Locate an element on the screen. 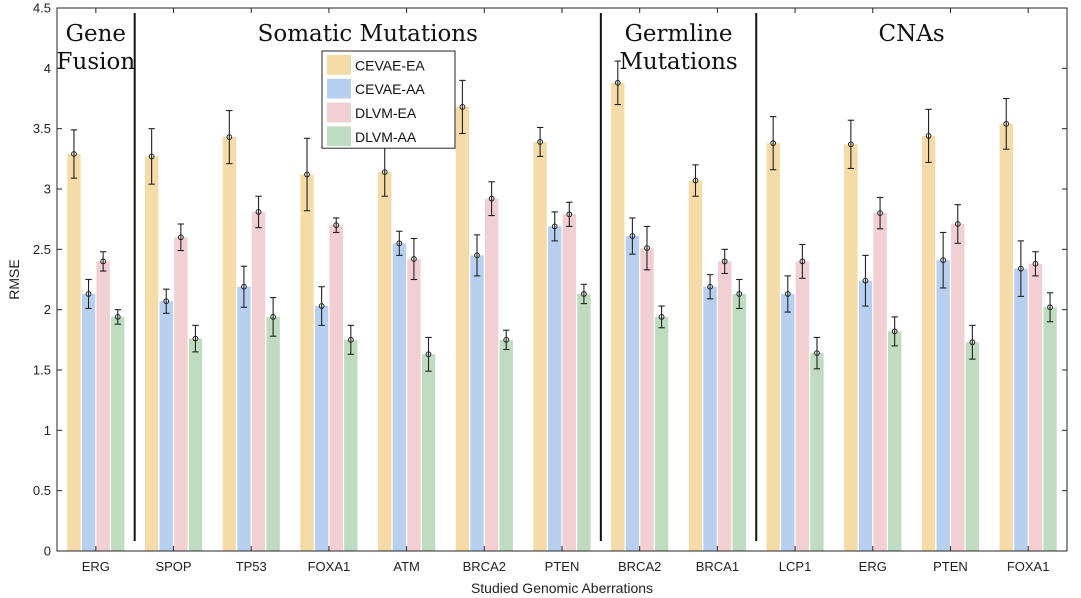  group-label-line: CNAs is located at coordinates (912, 34).